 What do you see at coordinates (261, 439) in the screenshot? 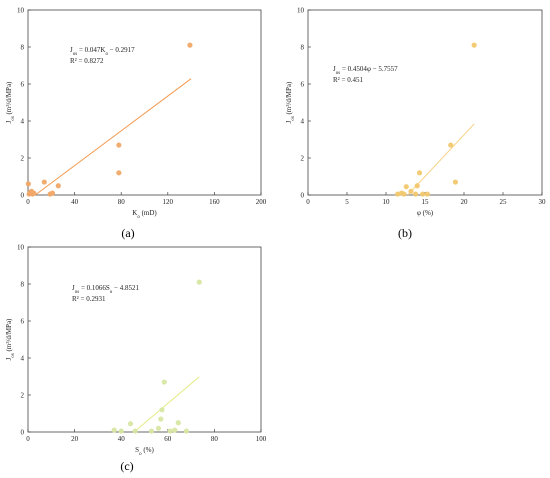
I see `x-tick-label: 100` at bounding box center [261, 439].